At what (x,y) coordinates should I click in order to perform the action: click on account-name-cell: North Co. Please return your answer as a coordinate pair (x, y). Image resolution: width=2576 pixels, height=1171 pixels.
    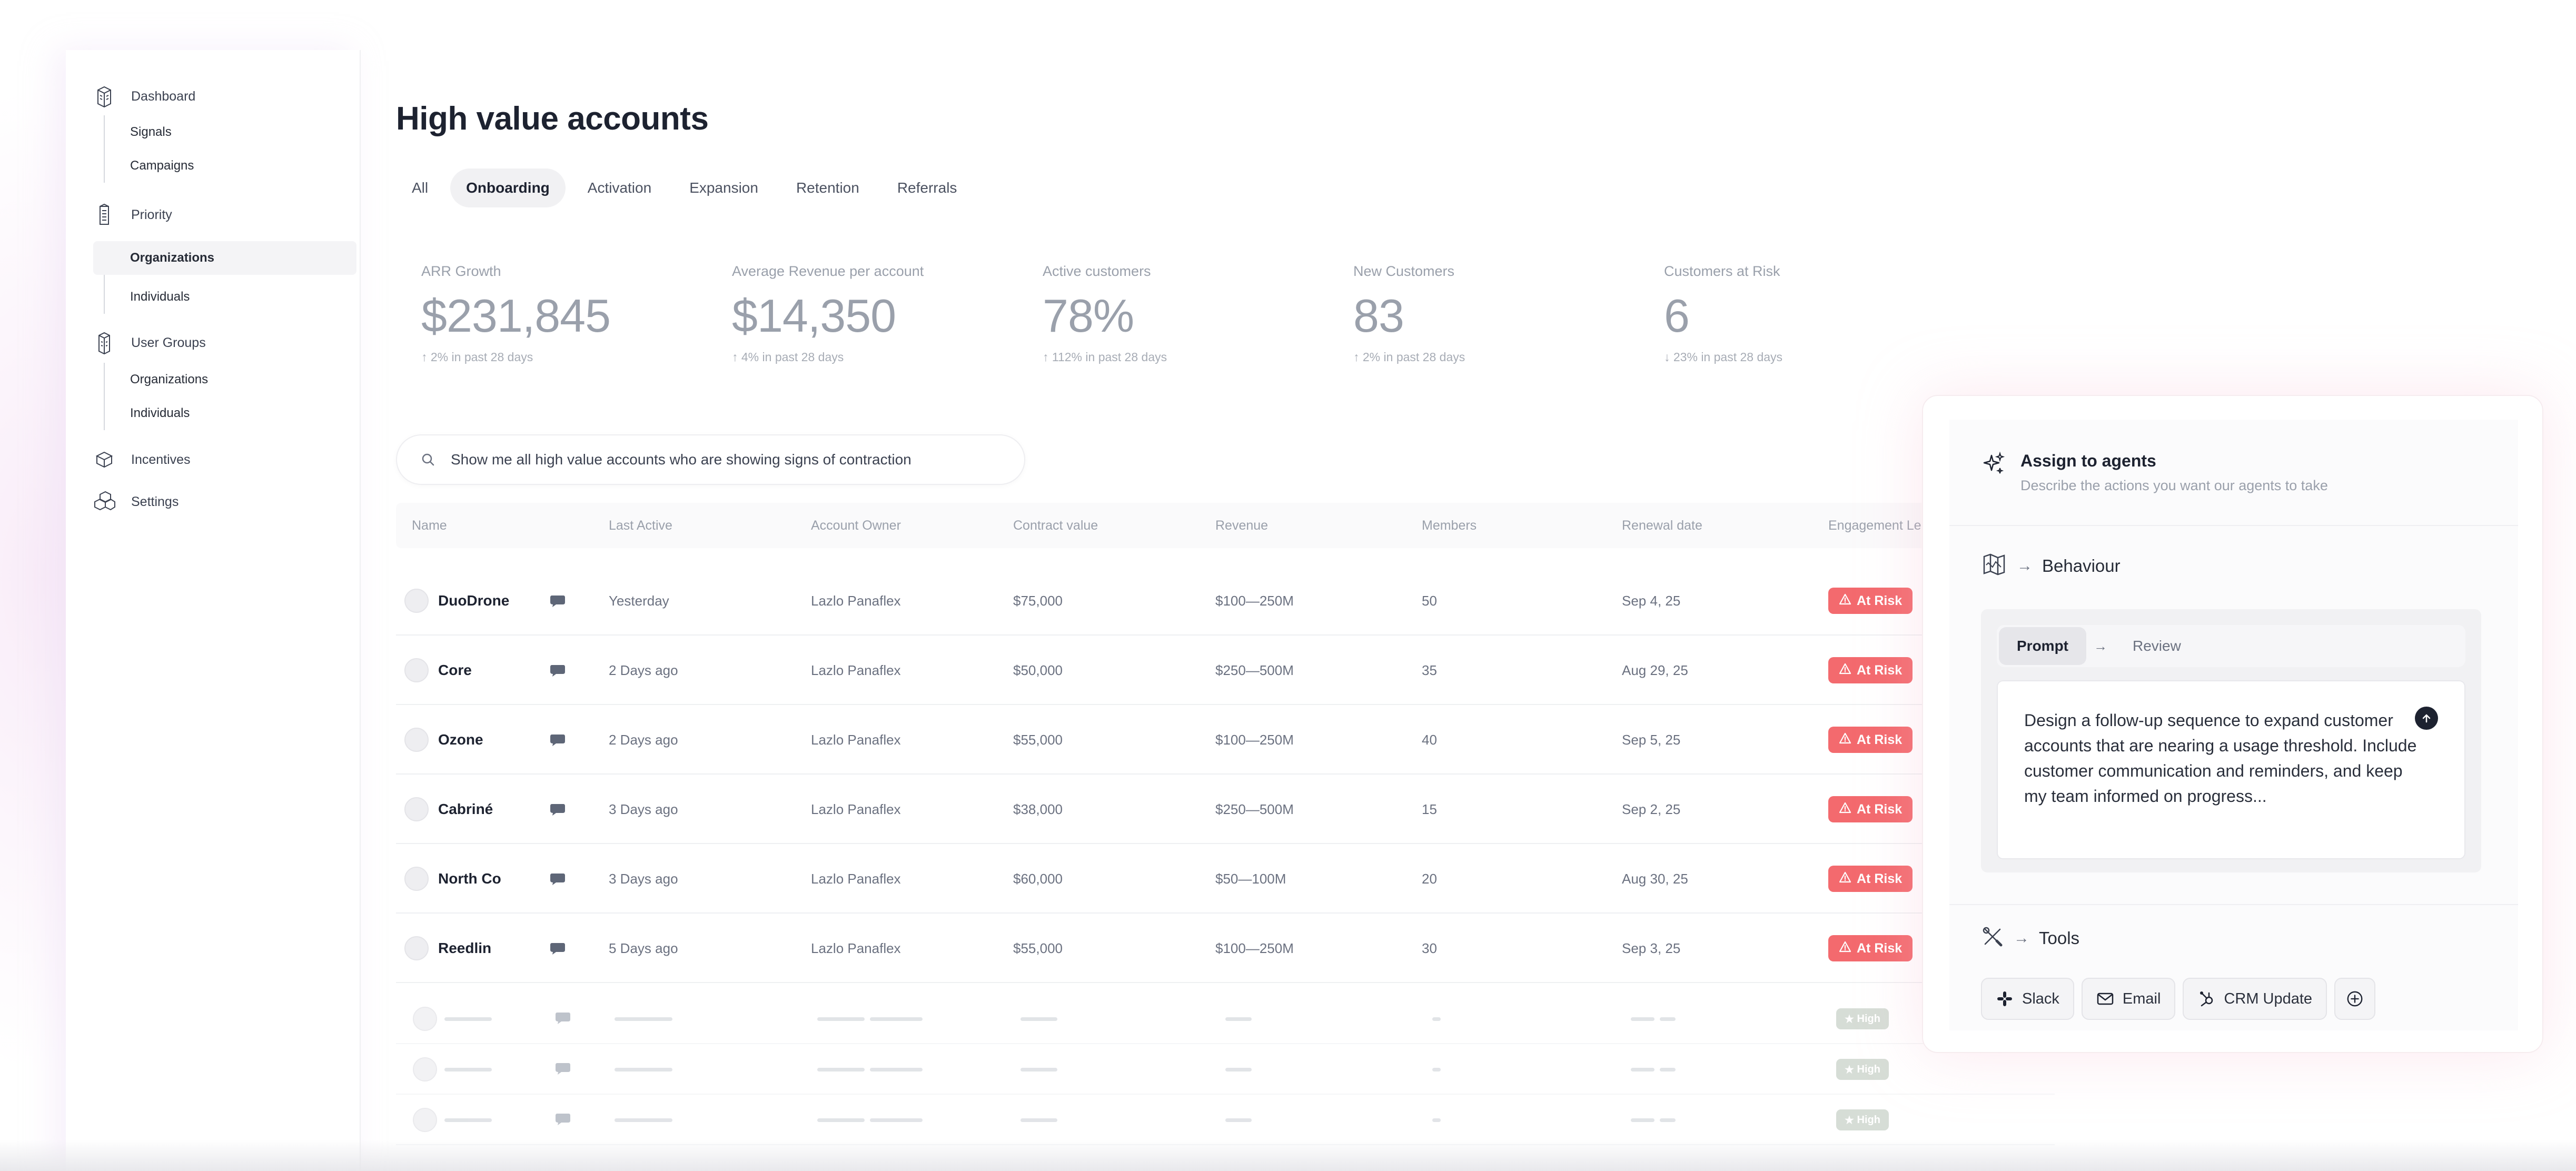
    Looking at the image, I should click on (452, 879).